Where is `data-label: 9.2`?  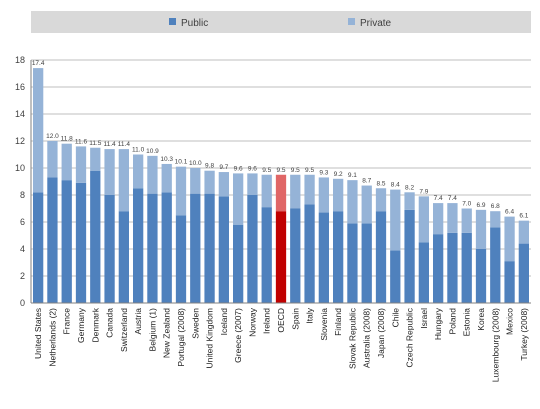 data-label: 9.2 is located at coordinates (338, 174).